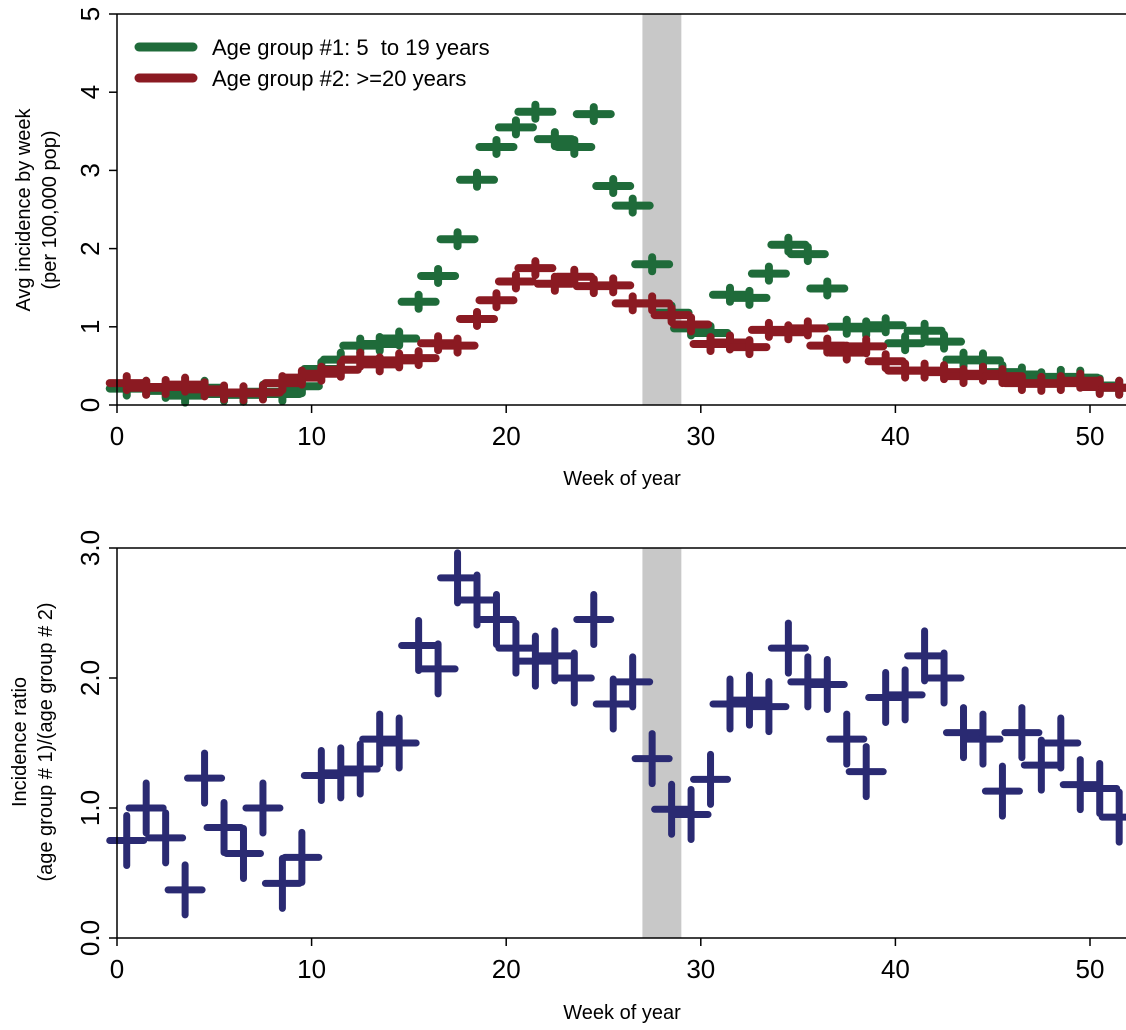 The width and height of the screenshot is (1126, 1030). What do you see at coordinates (339, 78) in the screenshot?
I see `legend-label-group-2: Age group #2: >=20 years` at bounding box center [339, 78].